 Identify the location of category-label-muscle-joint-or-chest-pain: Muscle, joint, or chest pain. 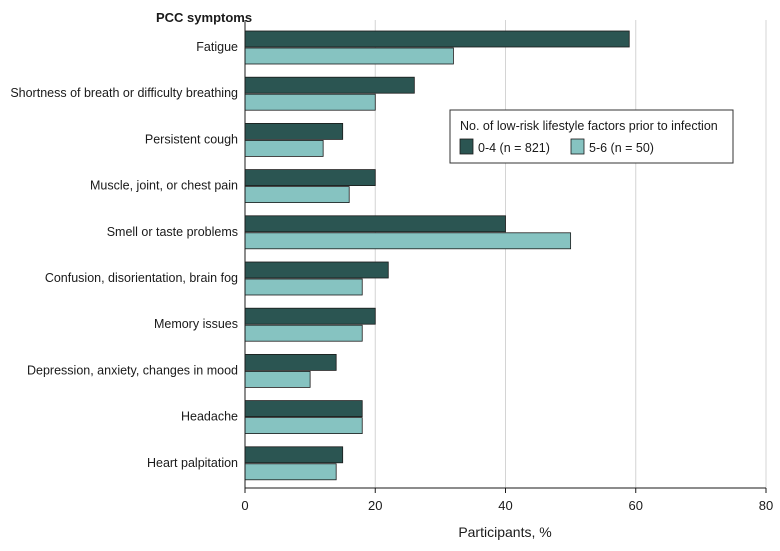
(164, 186).